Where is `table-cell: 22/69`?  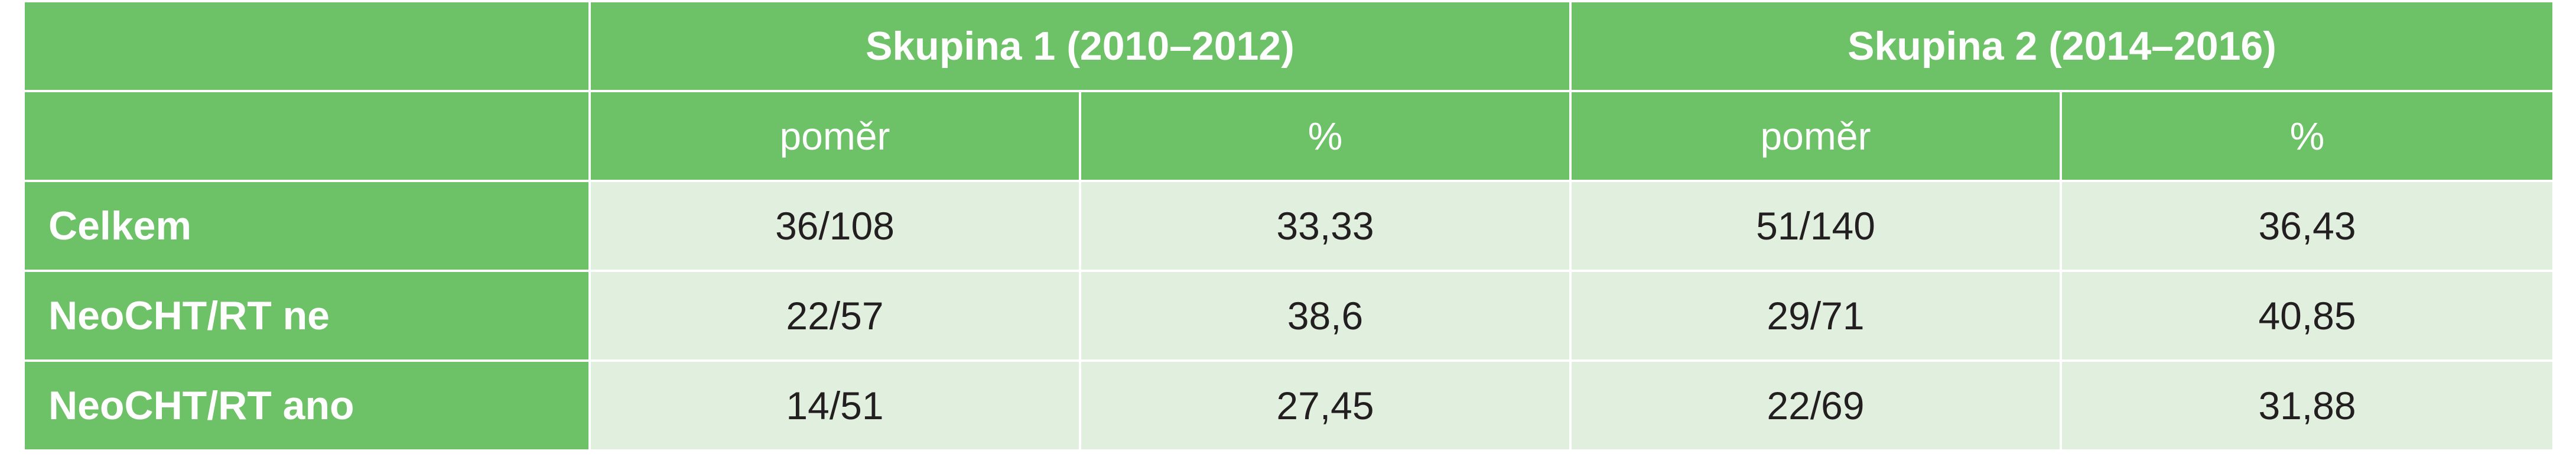
table-cell: 22/69 is located at coordinates (1816, 405).